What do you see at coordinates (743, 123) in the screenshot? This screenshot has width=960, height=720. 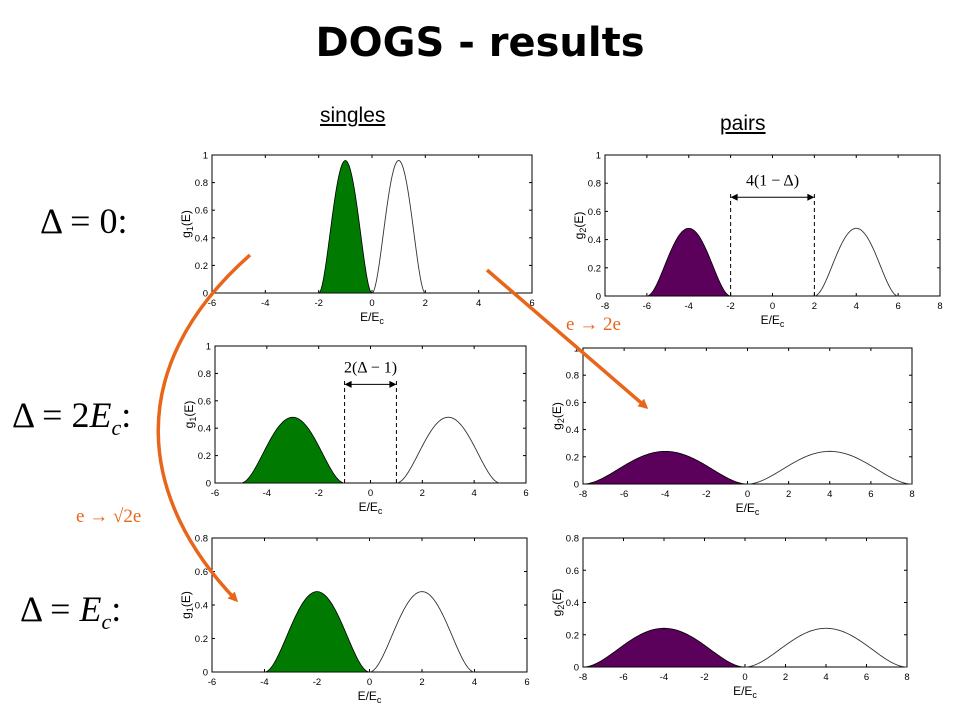 I see `column-header-pairs: pairs` at bounding box center [743, 123].